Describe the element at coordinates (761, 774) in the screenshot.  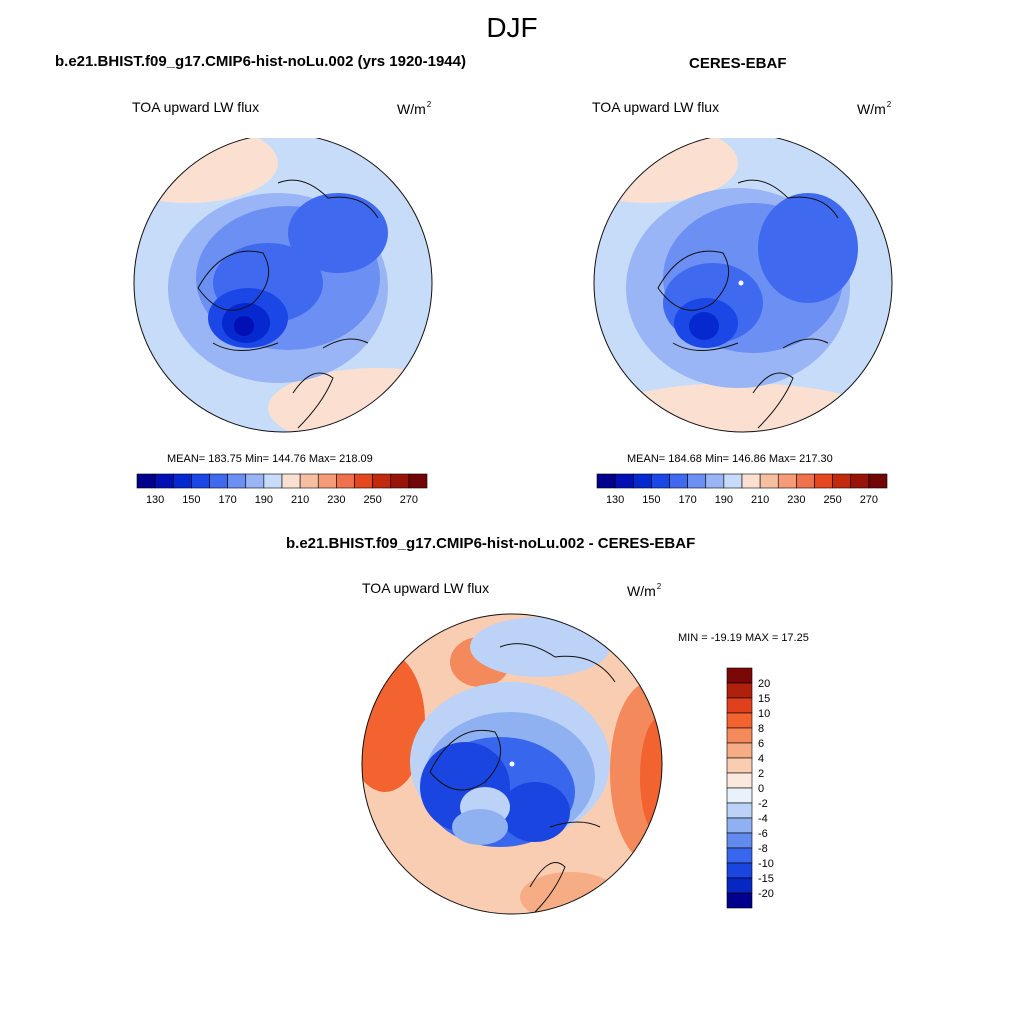
I see `colorbar-label: 2` at that location.